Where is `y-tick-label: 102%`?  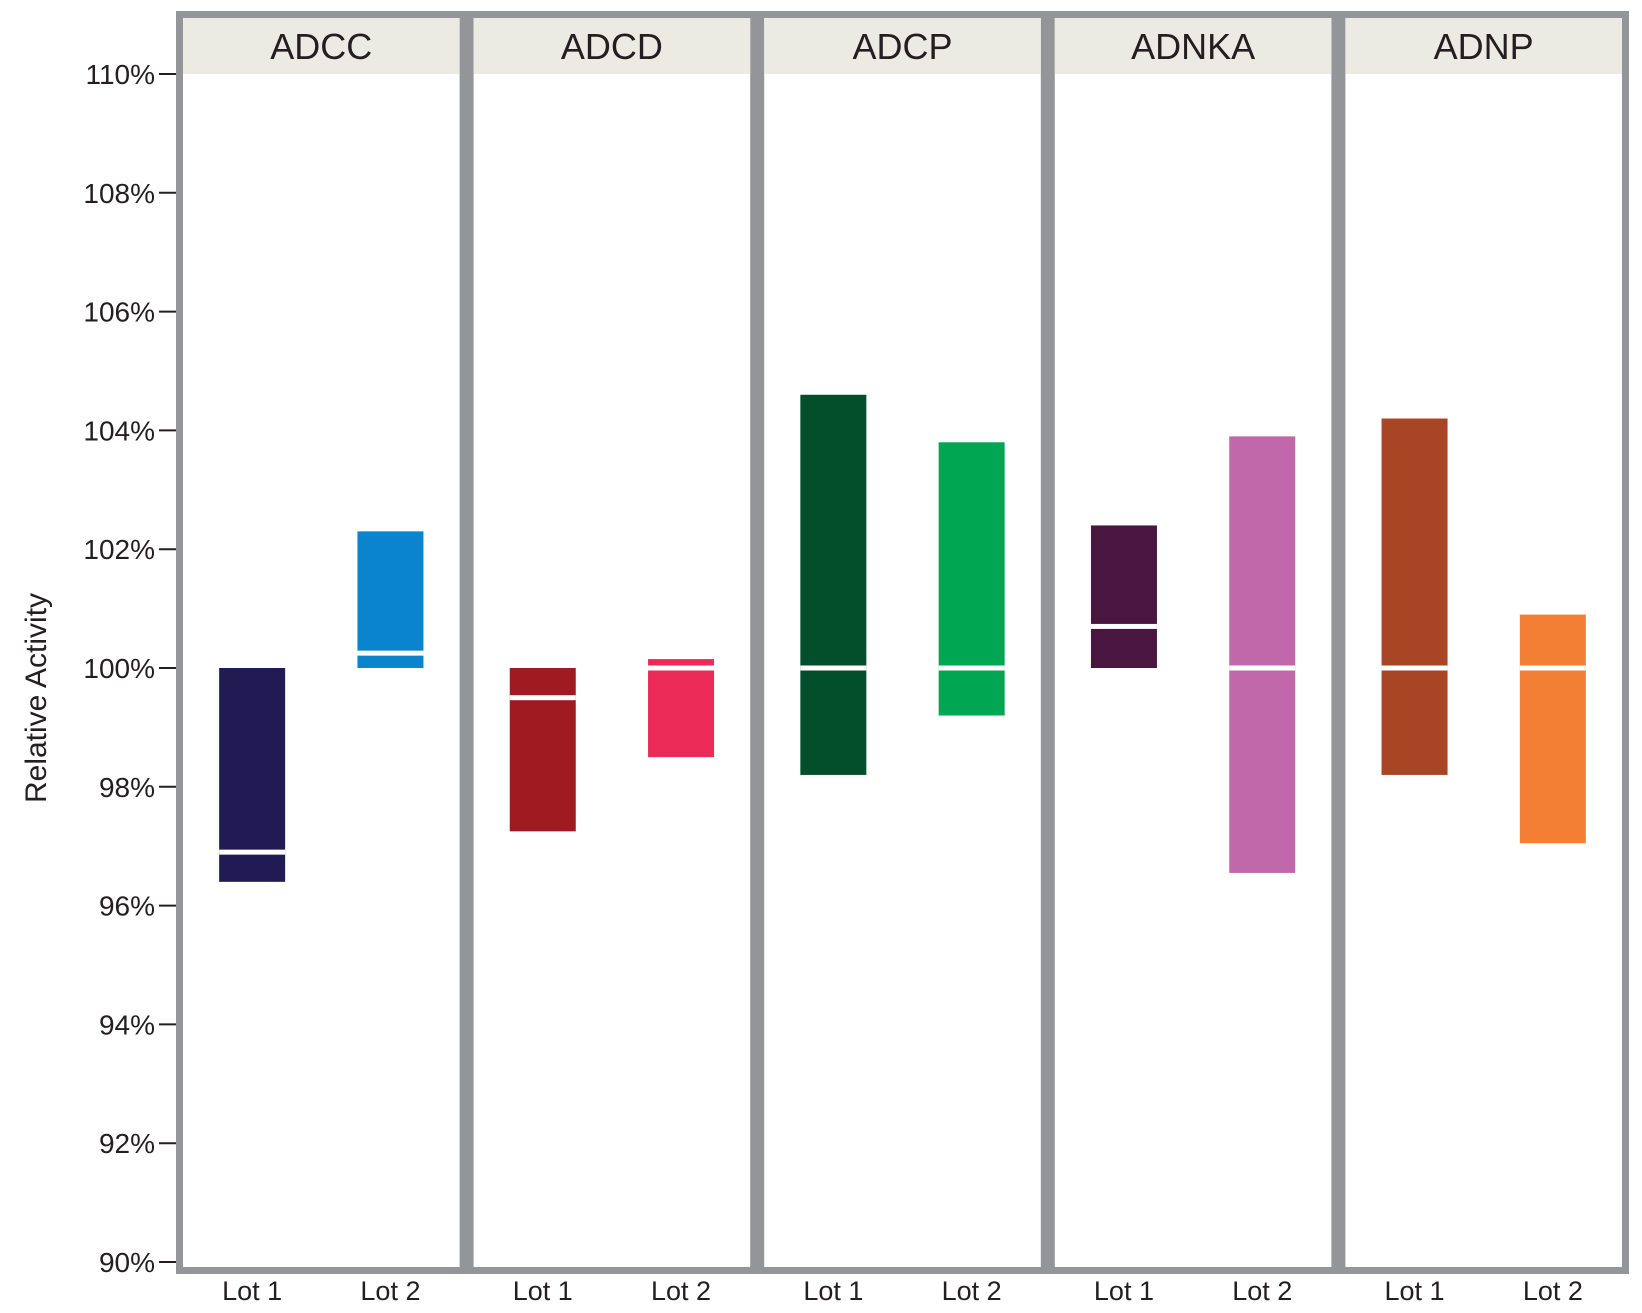
y-tick-label: 102% is located at coordinates (119, 549).